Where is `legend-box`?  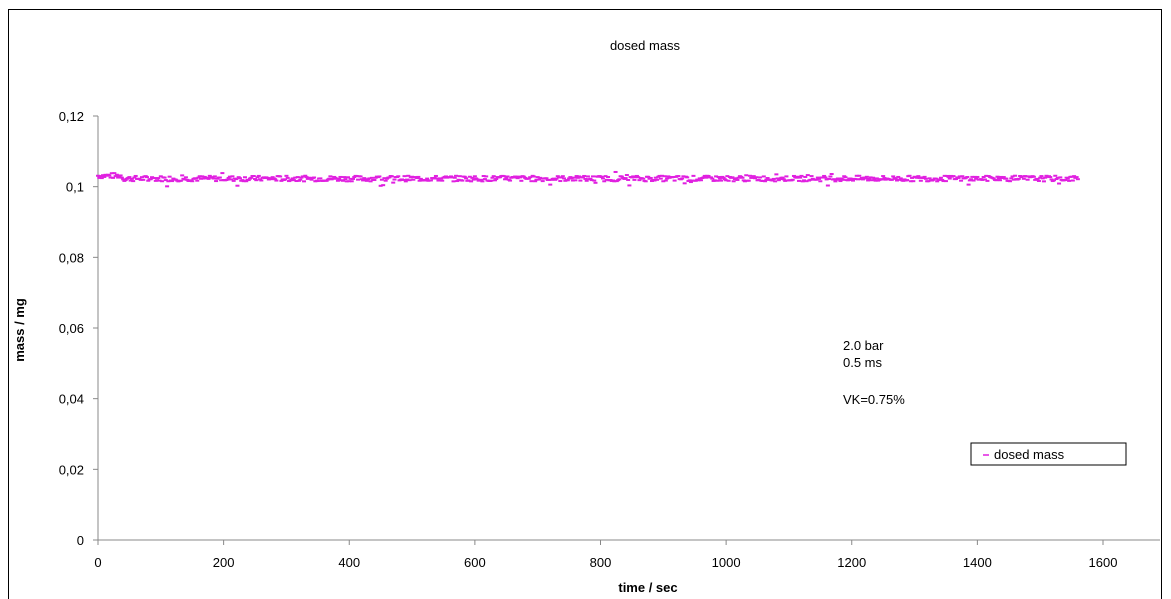
legend-box is located at coordinates (1048, 454).